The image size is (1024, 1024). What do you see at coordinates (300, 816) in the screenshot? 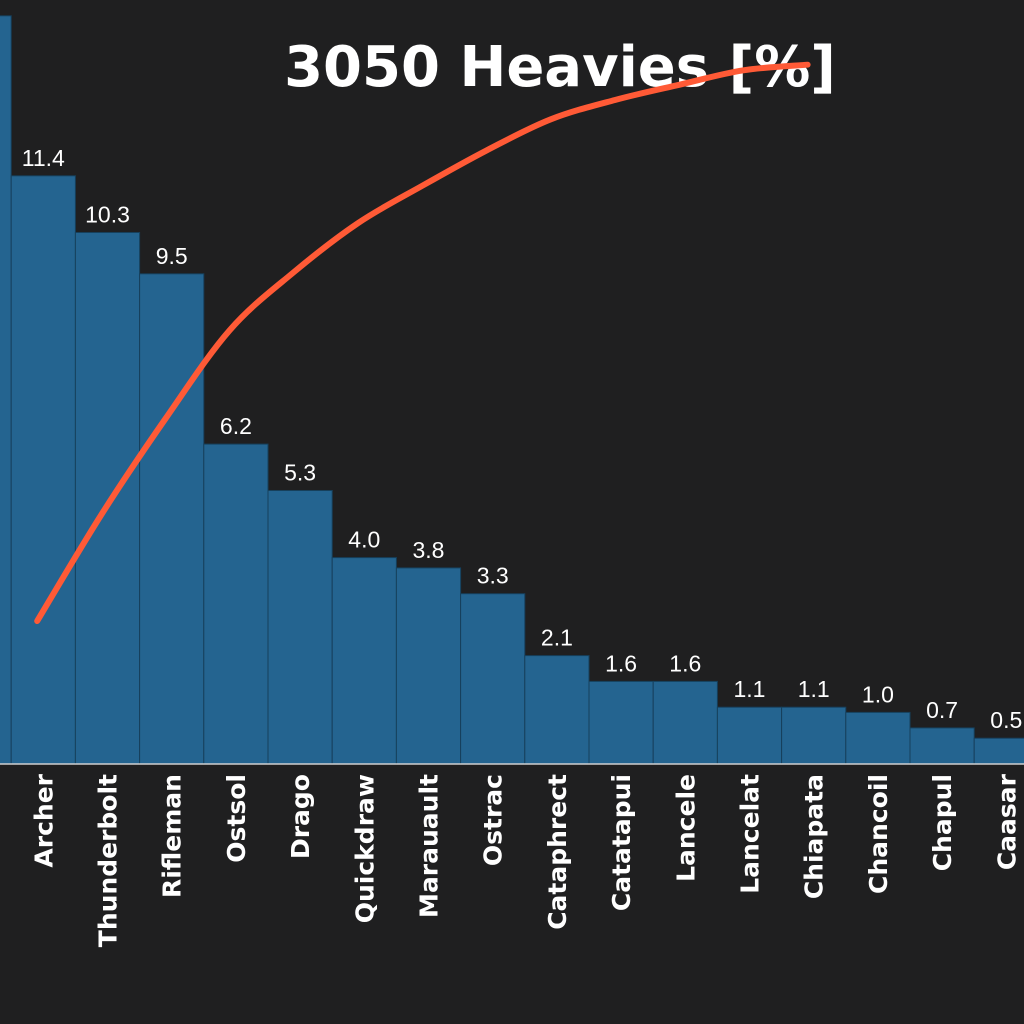
I see `category-label-5: Drago` at bounding box center [300, 816].